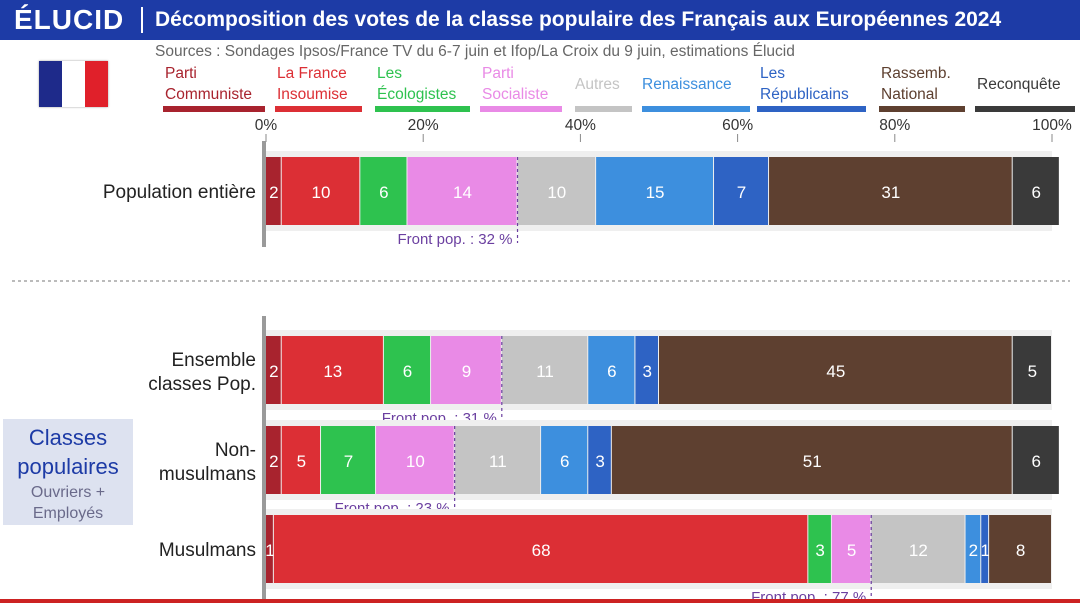 The height and width of the screenshot is (603, 1080). What do you see at coordinates (50, 84) in the screenshot?
I see `flag-blue-stripe` at bounding box center [50, 84].